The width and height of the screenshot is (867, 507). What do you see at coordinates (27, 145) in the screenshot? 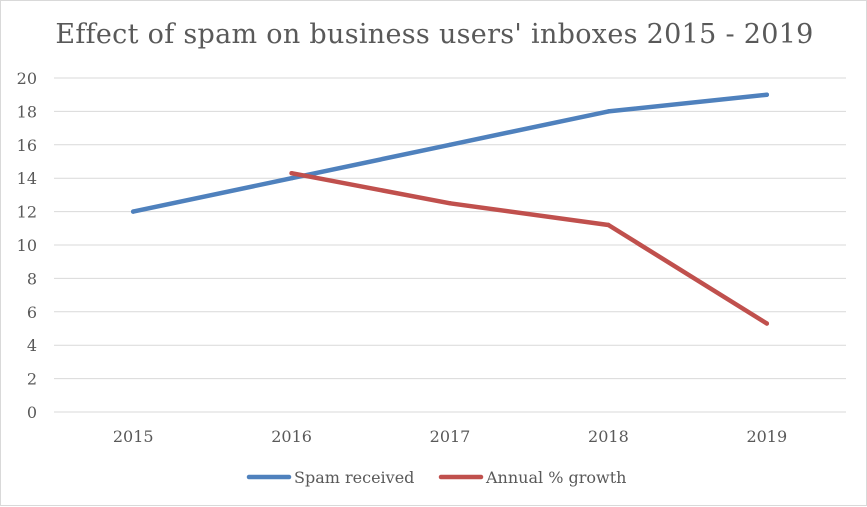
I see `y-tick-label: 16` at bounding box center [27, 145].